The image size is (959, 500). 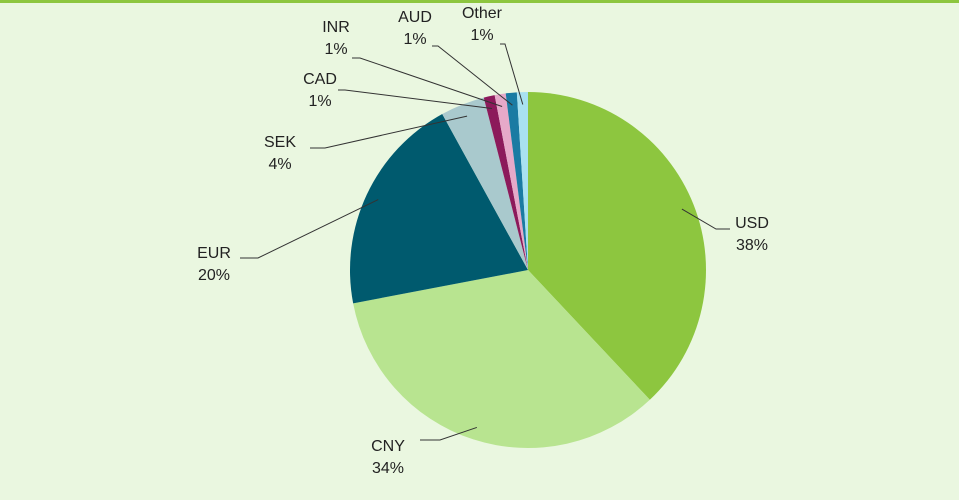 What do you see at coordinates (388, 446) in the screenshot?
I see `slice-label: CNY` at bounding box center [388, 446].